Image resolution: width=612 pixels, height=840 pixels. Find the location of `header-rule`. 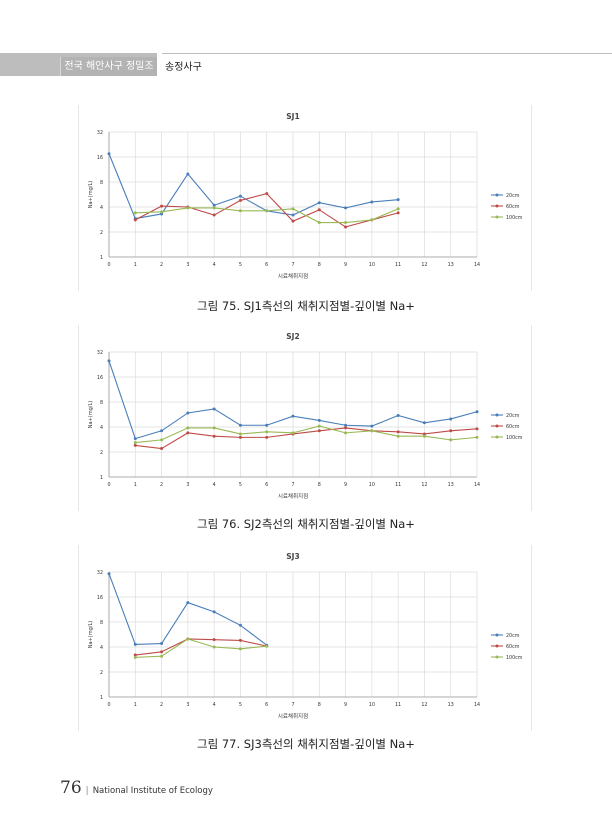

header-rule is located at coordinates (387, 53).